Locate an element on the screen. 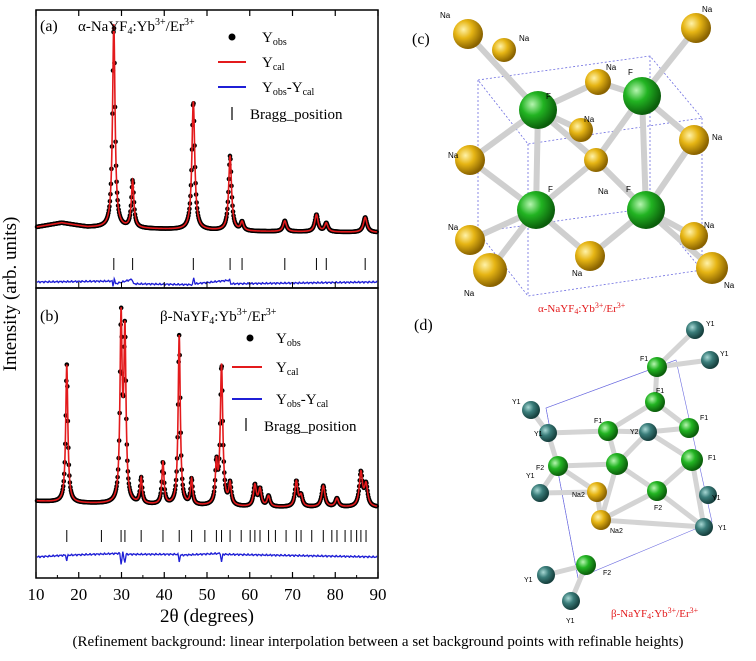 This screenshot has height=661, width=756. title-a-sup1: 3+ is located at coordinates (160, 22).